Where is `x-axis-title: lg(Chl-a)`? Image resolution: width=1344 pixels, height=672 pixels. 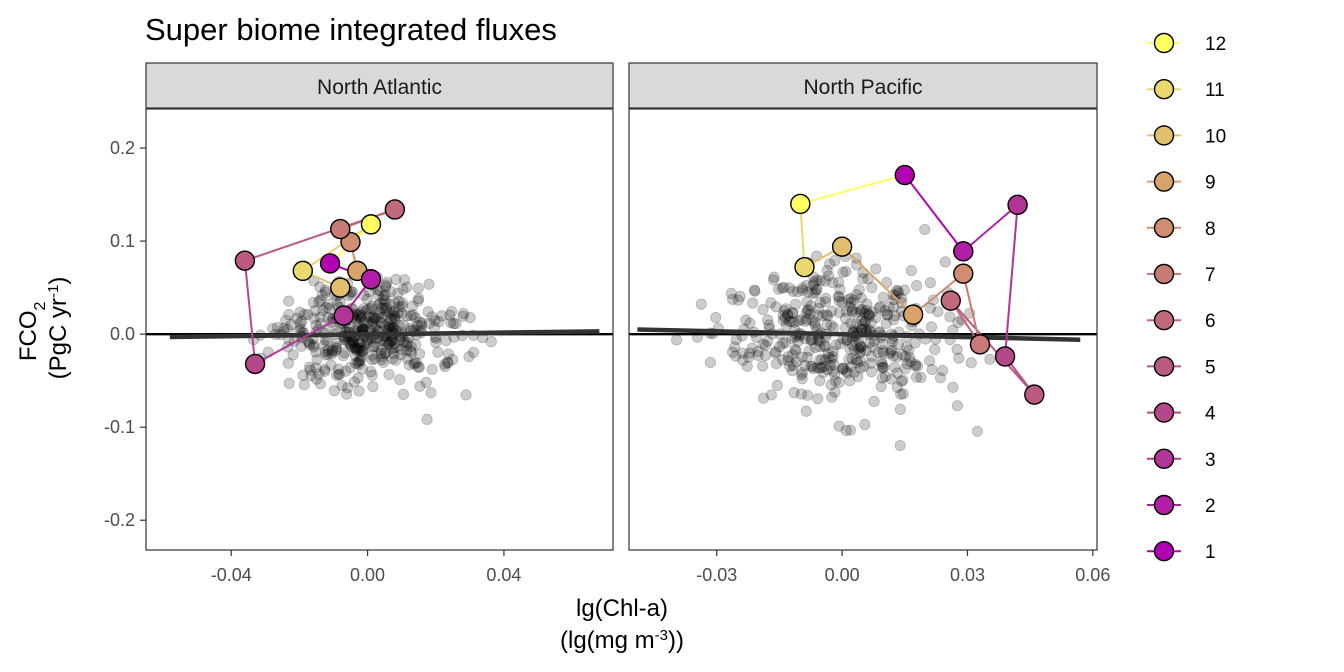 x-axis-title: lg(Chl-a) is located at coordinates (622, 608).